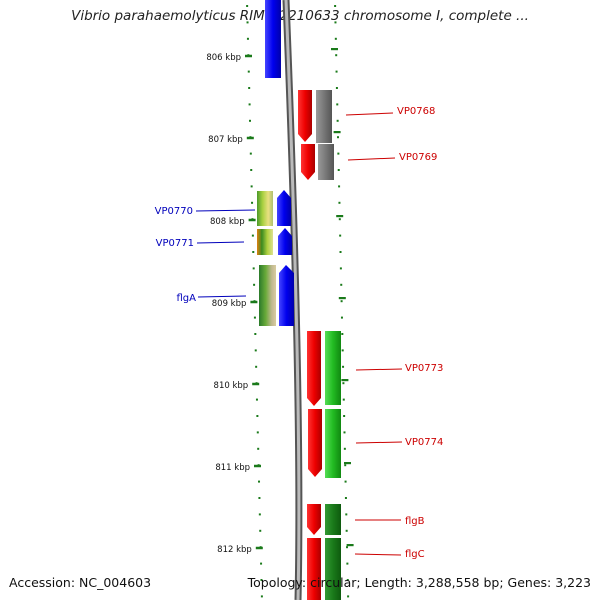  Describe the element at coordinates (415, 554) in the screenshot. I see `gene-label: flgC` at that location.